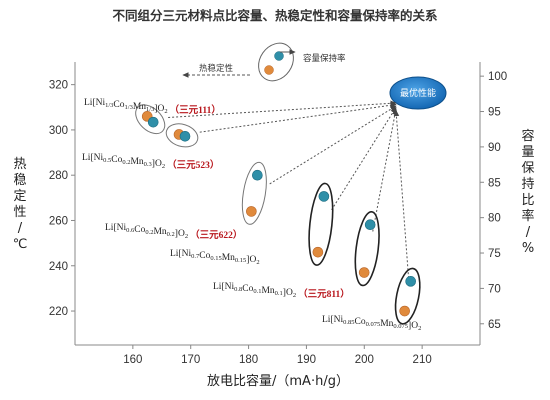  What do you see at coordinates (150, 162) in the screenshot?
I see `material-formula-label: Li[Ni0.5Co0.2Mn0.3]O2 （三元523）` at bounding box center [150, 162].